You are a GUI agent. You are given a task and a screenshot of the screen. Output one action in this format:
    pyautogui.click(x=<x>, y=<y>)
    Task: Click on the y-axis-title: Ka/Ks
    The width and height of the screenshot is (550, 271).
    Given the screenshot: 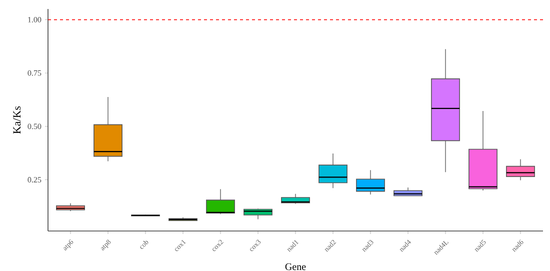 What is the action you would take?
    pyautogui.click(x=17, y=120)
    